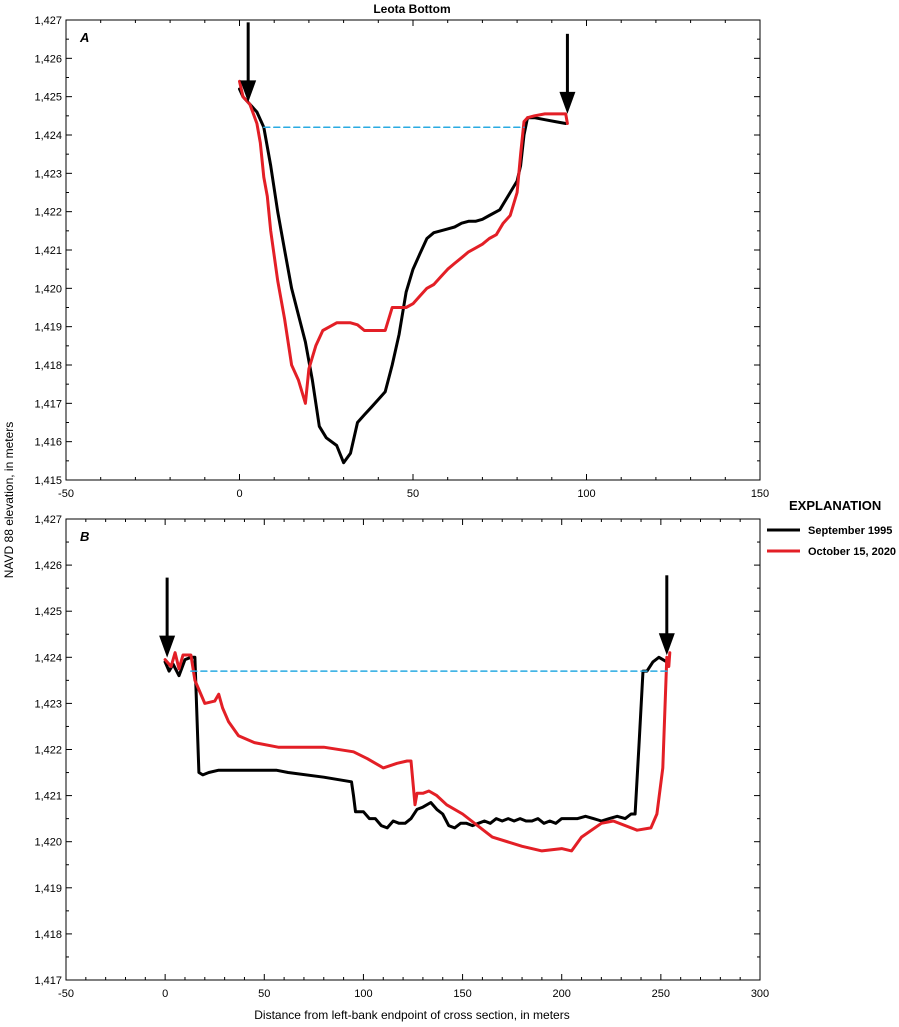 Image resolution: width=899 pixels, height=1027 pixels. Describe the element at coordinates (239, 494) in the screenshot. I see `x-tick-label-a: 0` at that location.